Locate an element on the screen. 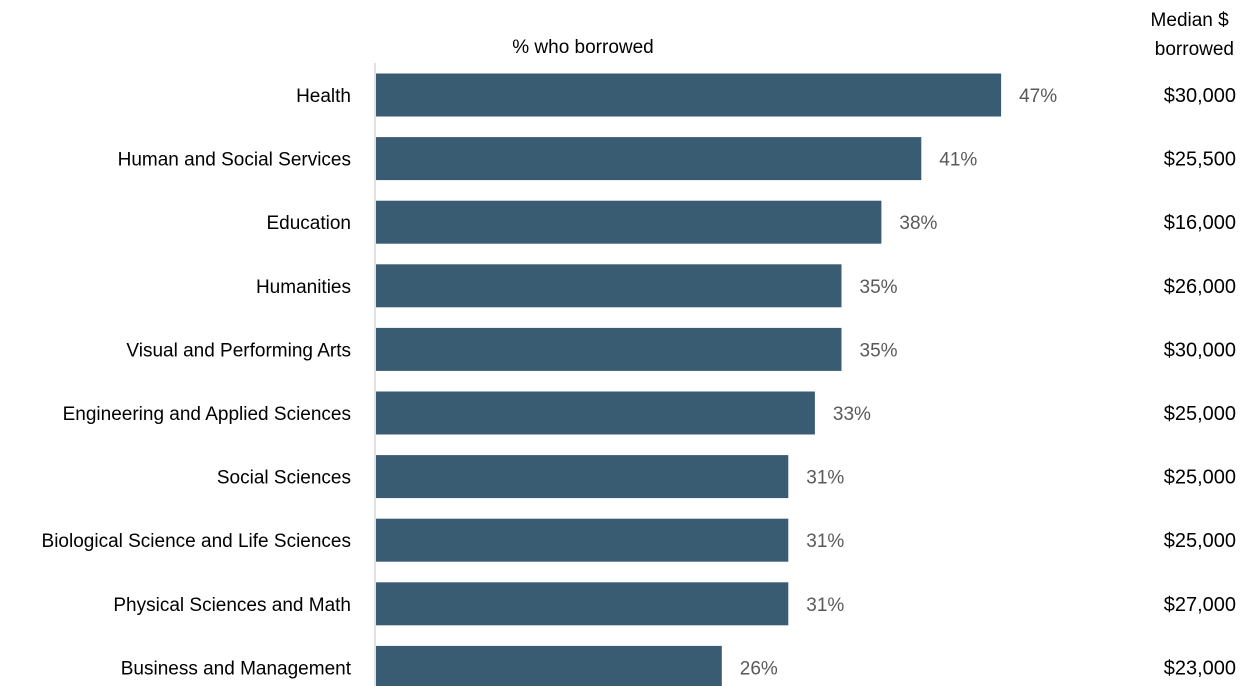 The image size is (1249, 686). bar-value-label: 41% is located at coordinates (958, 160).